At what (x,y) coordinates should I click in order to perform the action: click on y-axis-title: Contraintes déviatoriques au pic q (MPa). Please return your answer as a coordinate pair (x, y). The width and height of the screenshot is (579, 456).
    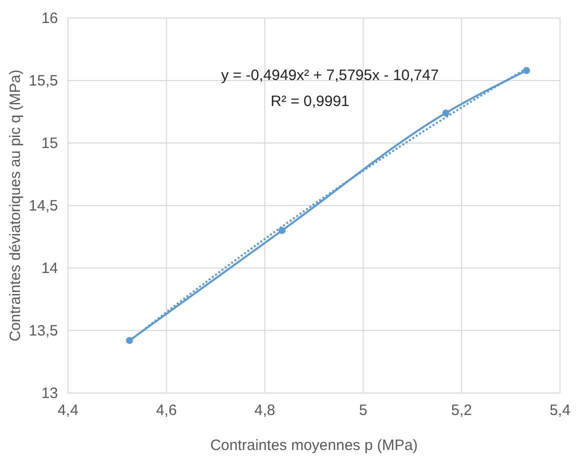
    Looking at the image, I should click on (15, 206).